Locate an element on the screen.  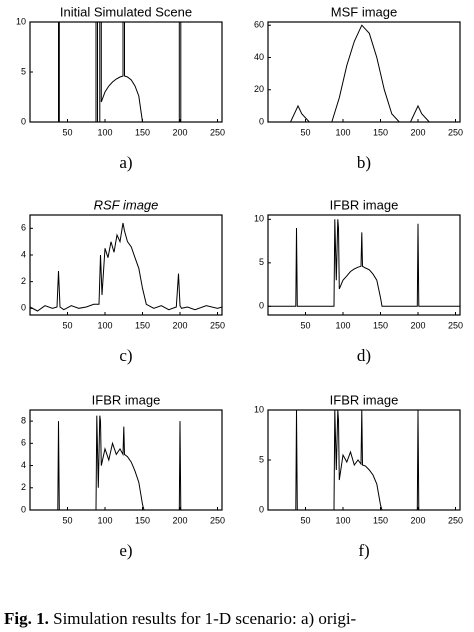
y-tick-label: 20 is located at coordinates (259, 89).